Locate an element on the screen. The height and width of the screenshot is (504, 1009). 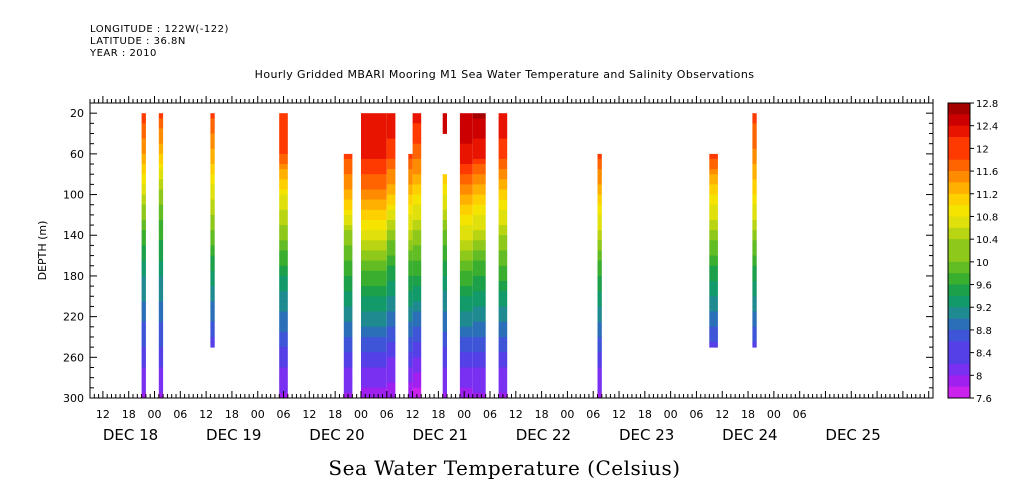
x-hour-label: 06 is located at coordinates (490, 414).